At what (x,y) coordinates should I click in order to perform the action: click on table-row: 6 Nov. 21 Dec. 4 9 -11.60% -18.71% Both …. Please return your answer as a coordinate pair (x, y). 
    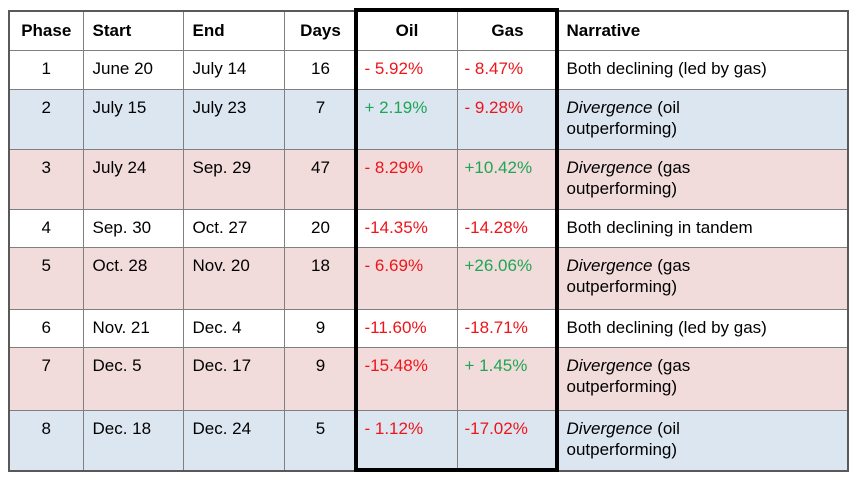
    Looking at the image, I should click on (428, 328).